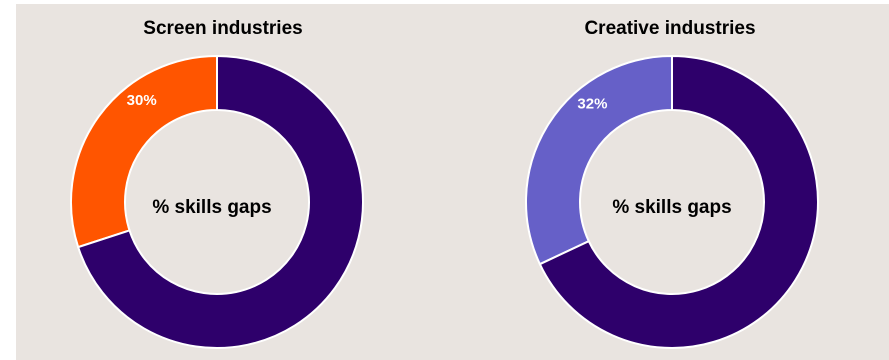  I want to click on center-label-creative: % skills gaps, so click(671, 207).